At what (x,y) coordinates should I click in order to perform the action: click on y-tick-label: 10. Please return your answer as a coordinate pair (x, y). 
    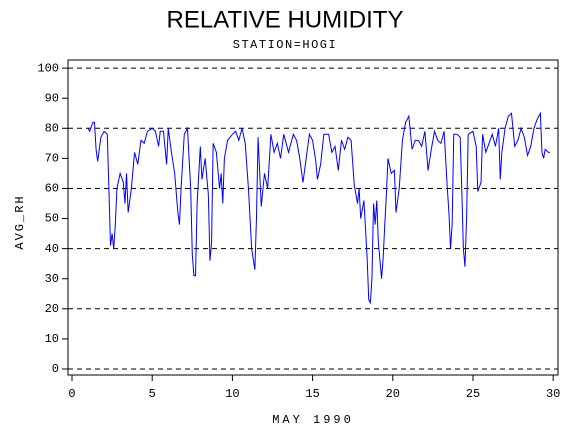
    Looking at the image, I should click on (52, 339).